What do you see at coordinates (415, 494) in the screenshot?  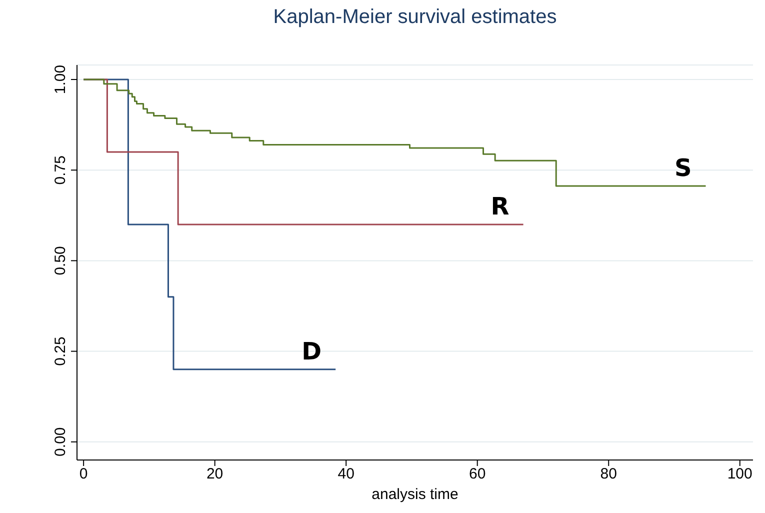 I see `x-axis-title: analysis time` at bounding box center [415, 494].